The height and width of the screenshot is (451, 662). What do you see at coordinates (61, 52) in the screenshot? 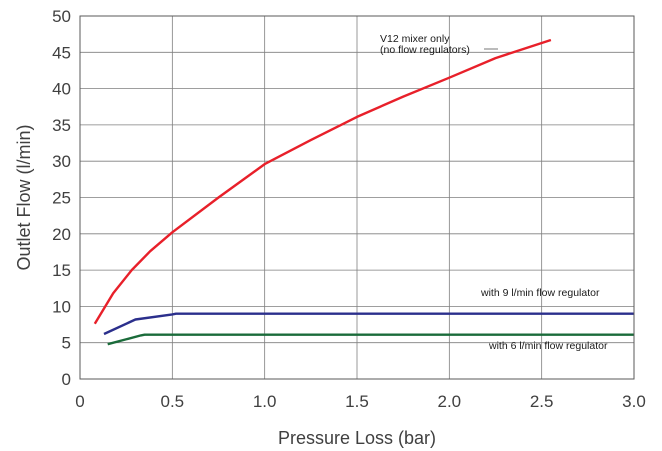
I see `y-tick-label: 45` at bounding box center [61, 52].